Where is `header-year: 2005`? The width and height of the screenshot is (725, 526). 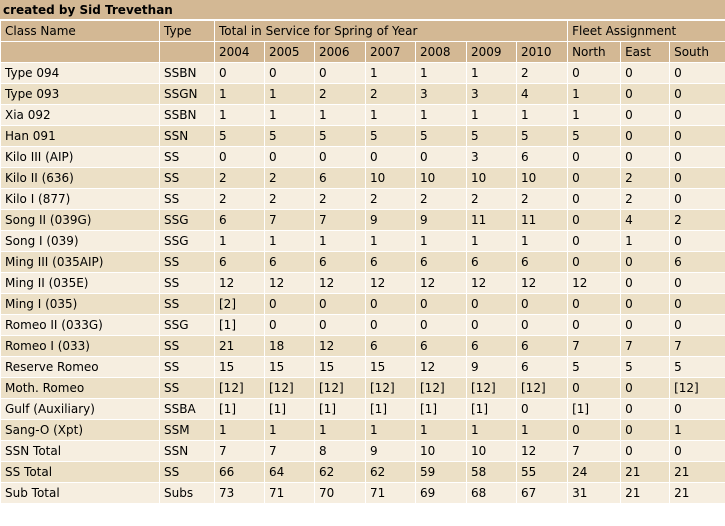 header-year: 2005 is located at coordinates (289, 52).